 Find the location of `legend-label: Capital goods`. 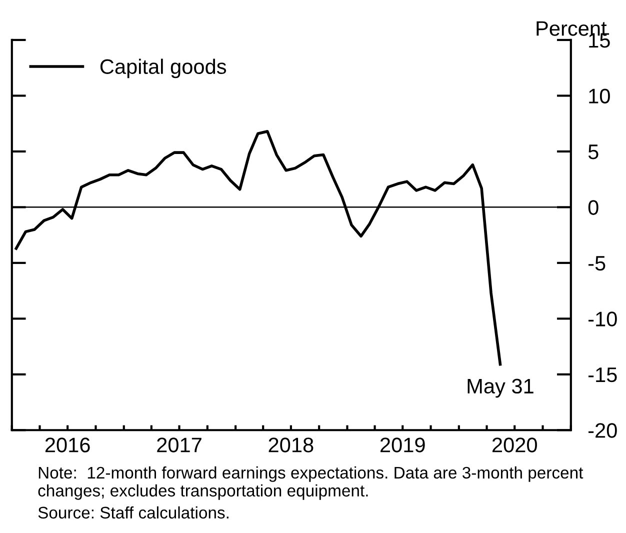

legend-label: Capital goods is located at coordinates (163, 68).